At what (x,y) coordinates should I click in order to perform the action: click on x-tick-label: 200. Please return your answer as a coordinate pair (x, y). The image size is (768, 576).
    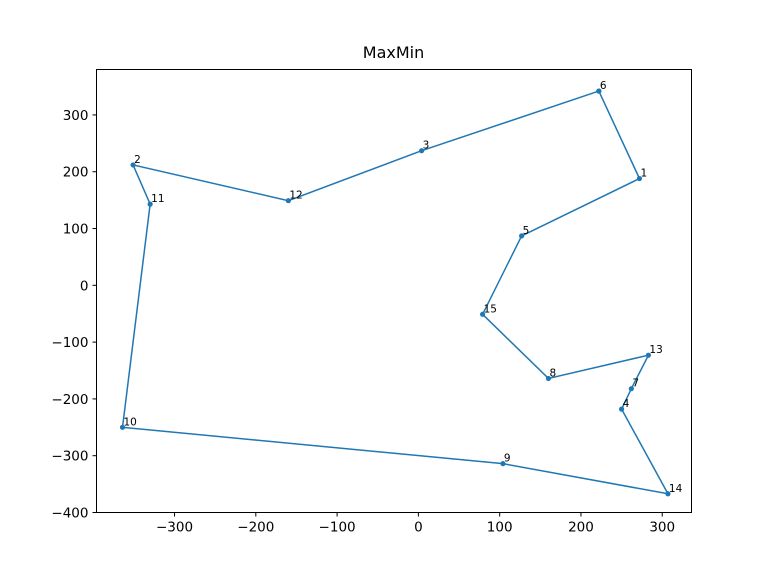
    Looking at the image, I should click on (581, 528).